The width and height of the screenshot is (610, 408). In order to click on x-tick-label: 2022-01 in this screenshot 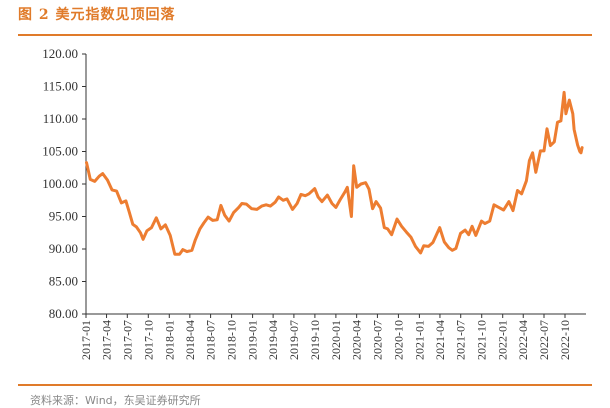, I will do `click(503, 340)`.